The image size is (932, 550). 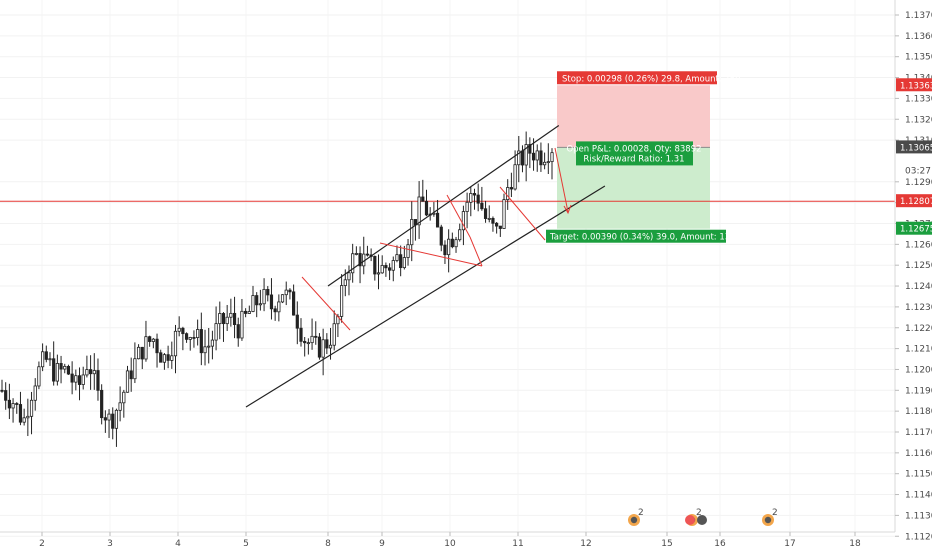 I want to click on price-tag-horizontal, so click(x=914, y=201).